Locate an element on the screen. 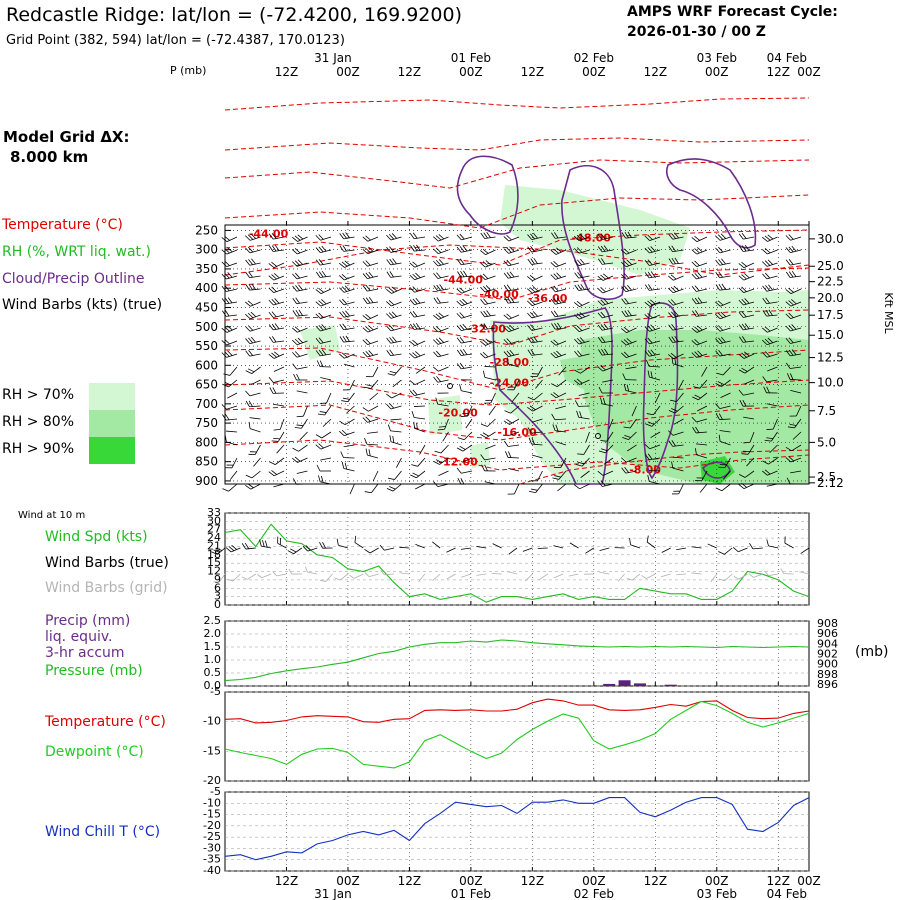 This screenshot has height=900, width=900. barb-235-staff is located at coordinates (467, 354).